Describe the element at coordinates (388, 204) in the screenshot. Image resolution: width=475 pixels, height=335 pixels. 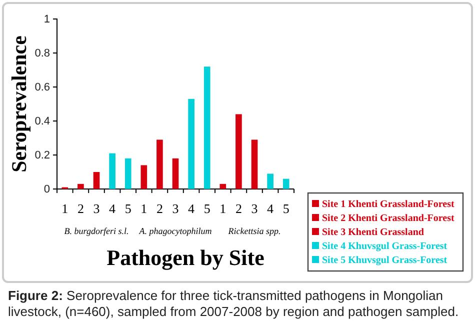
I see `legend-label: Site 1 Khenti Grassland-Forest` at that location.